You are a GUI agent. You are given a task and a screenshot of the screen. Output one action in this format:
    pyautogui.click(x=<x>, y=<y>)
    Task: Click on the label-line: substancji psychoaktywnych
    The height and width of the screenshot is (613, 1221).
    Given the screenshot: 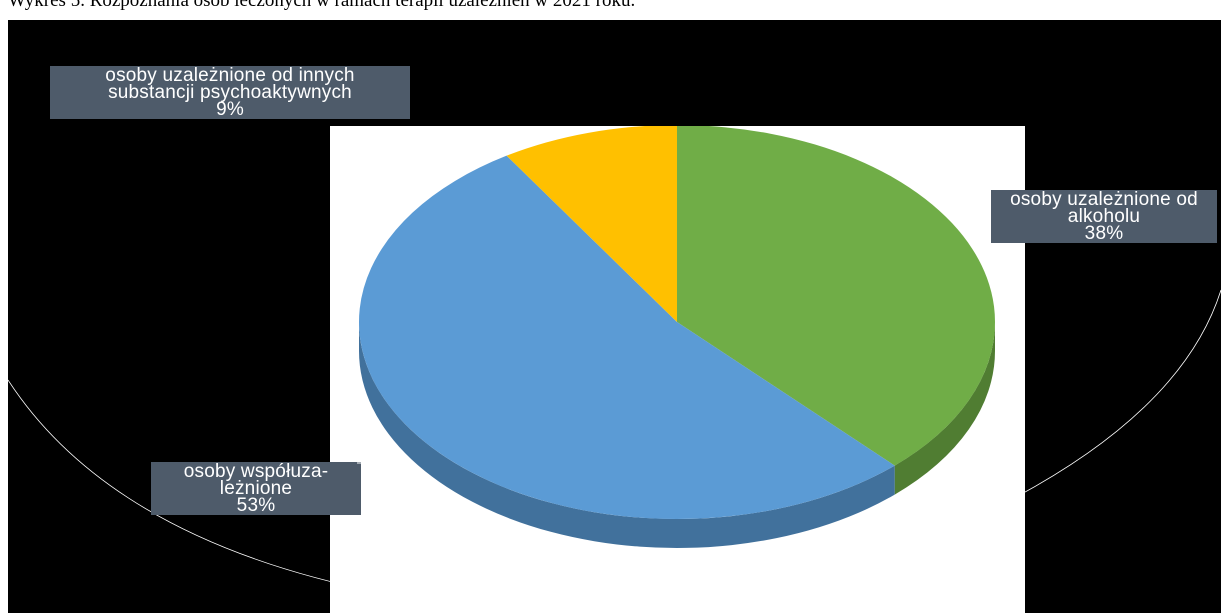 What is the action you would take?
    pyautogui.click(x=230, y=92)
    